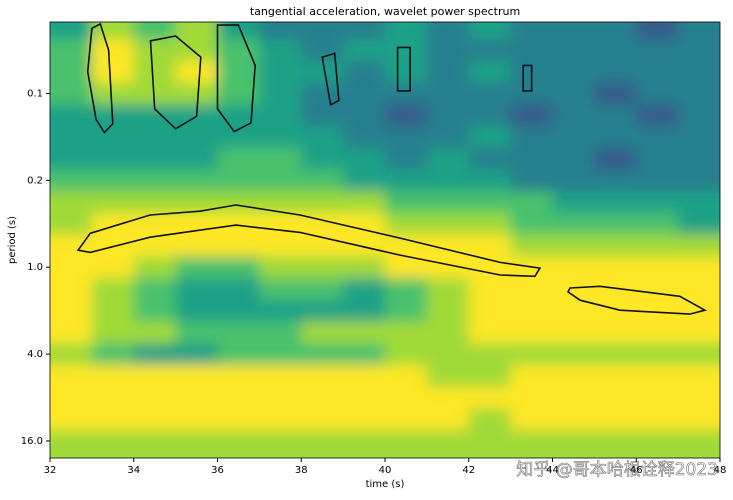  I want to click on y-tick-label: 1.0, so click(35, 267).